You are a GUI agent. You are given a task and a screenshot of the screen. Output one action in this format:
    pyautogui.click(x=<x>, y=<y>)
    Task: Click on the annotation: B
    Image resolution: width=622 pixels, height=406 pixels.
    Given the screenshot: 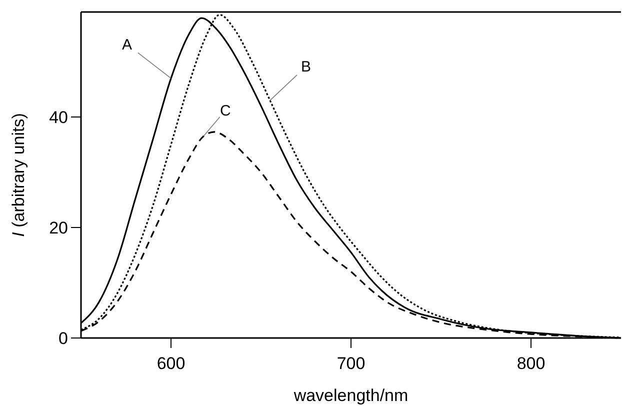 What is the action you would take?
    pyautogui.click(x=306, y=67)
    